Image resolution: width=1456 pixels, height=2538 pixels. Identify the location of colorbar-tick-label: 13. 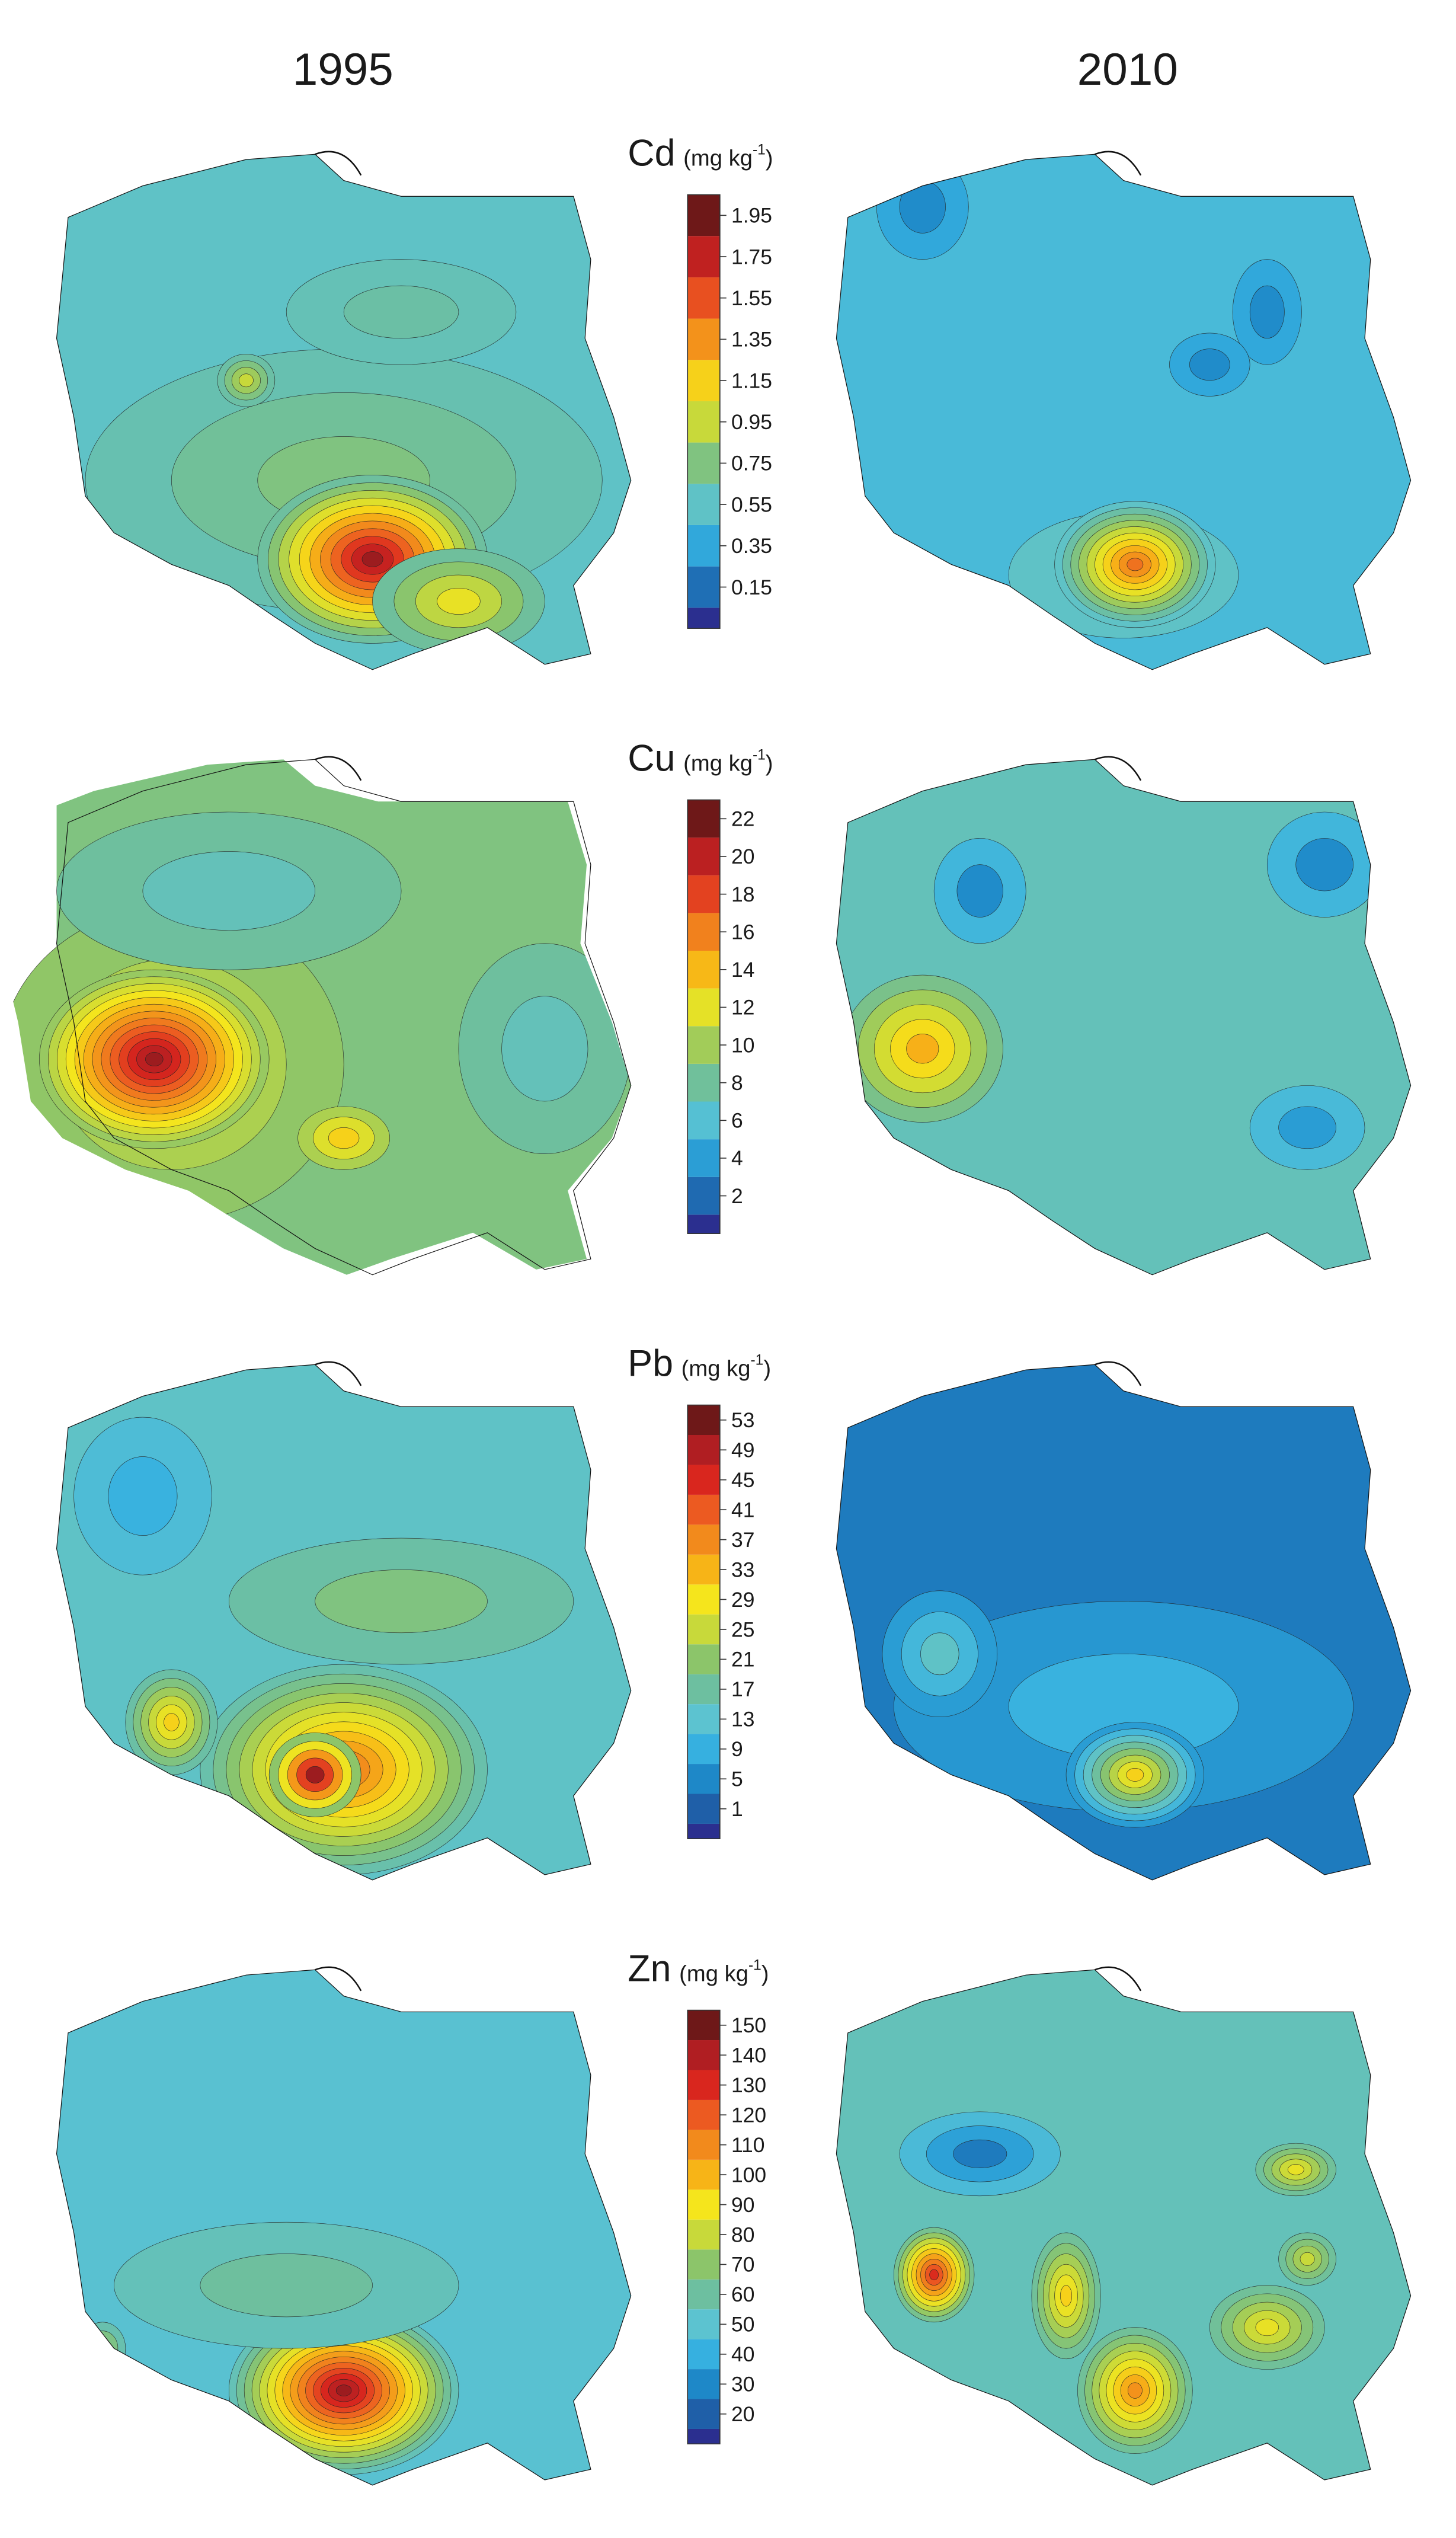
(742, 1719).